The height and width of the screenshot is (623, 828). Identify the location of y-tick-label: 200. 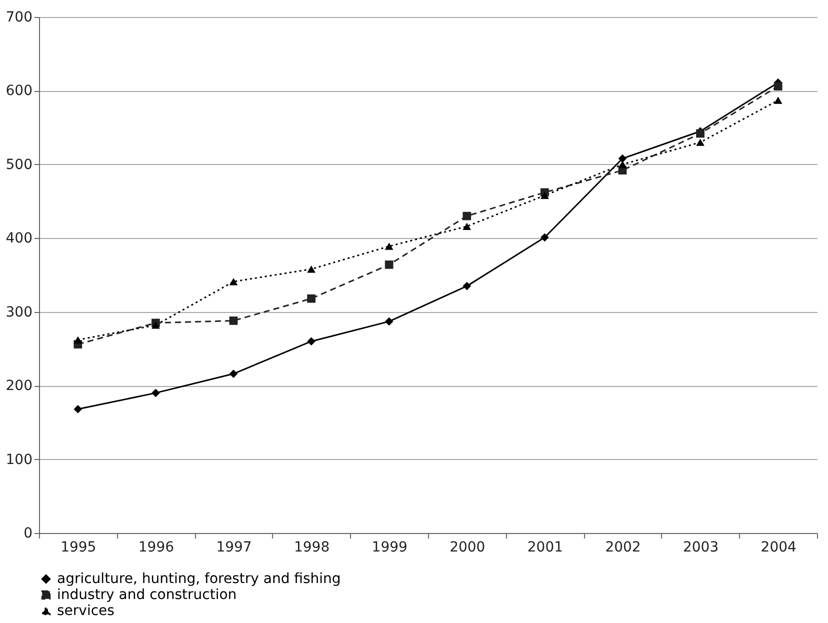
(19, 386).